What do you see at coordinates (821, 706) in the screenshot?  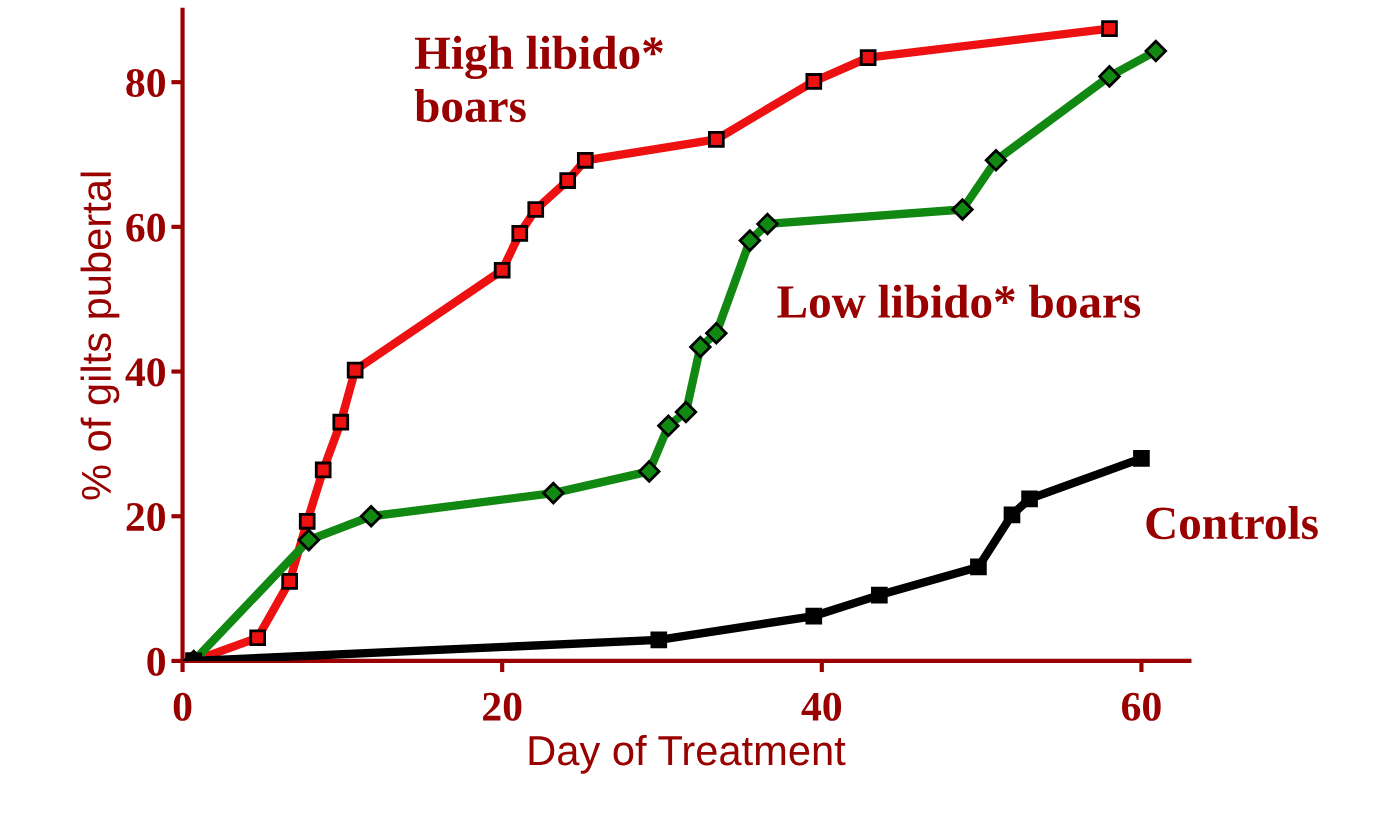 I see `x-tick-label: 40` at bounding box center [821, 706].